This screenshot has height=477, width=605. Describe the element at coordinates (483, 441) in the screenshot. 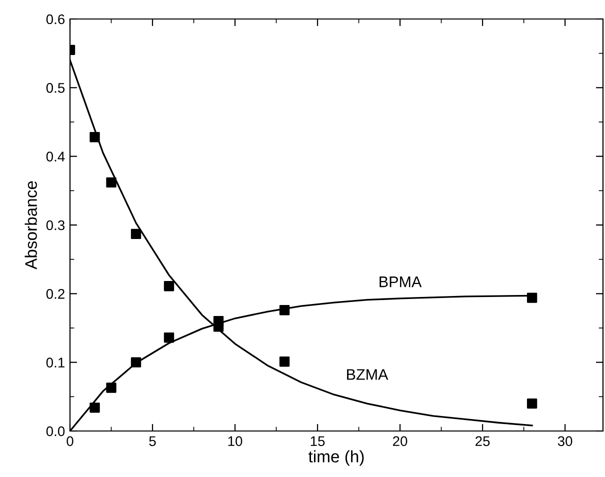

I see `x-tick-label: 25` at that location.